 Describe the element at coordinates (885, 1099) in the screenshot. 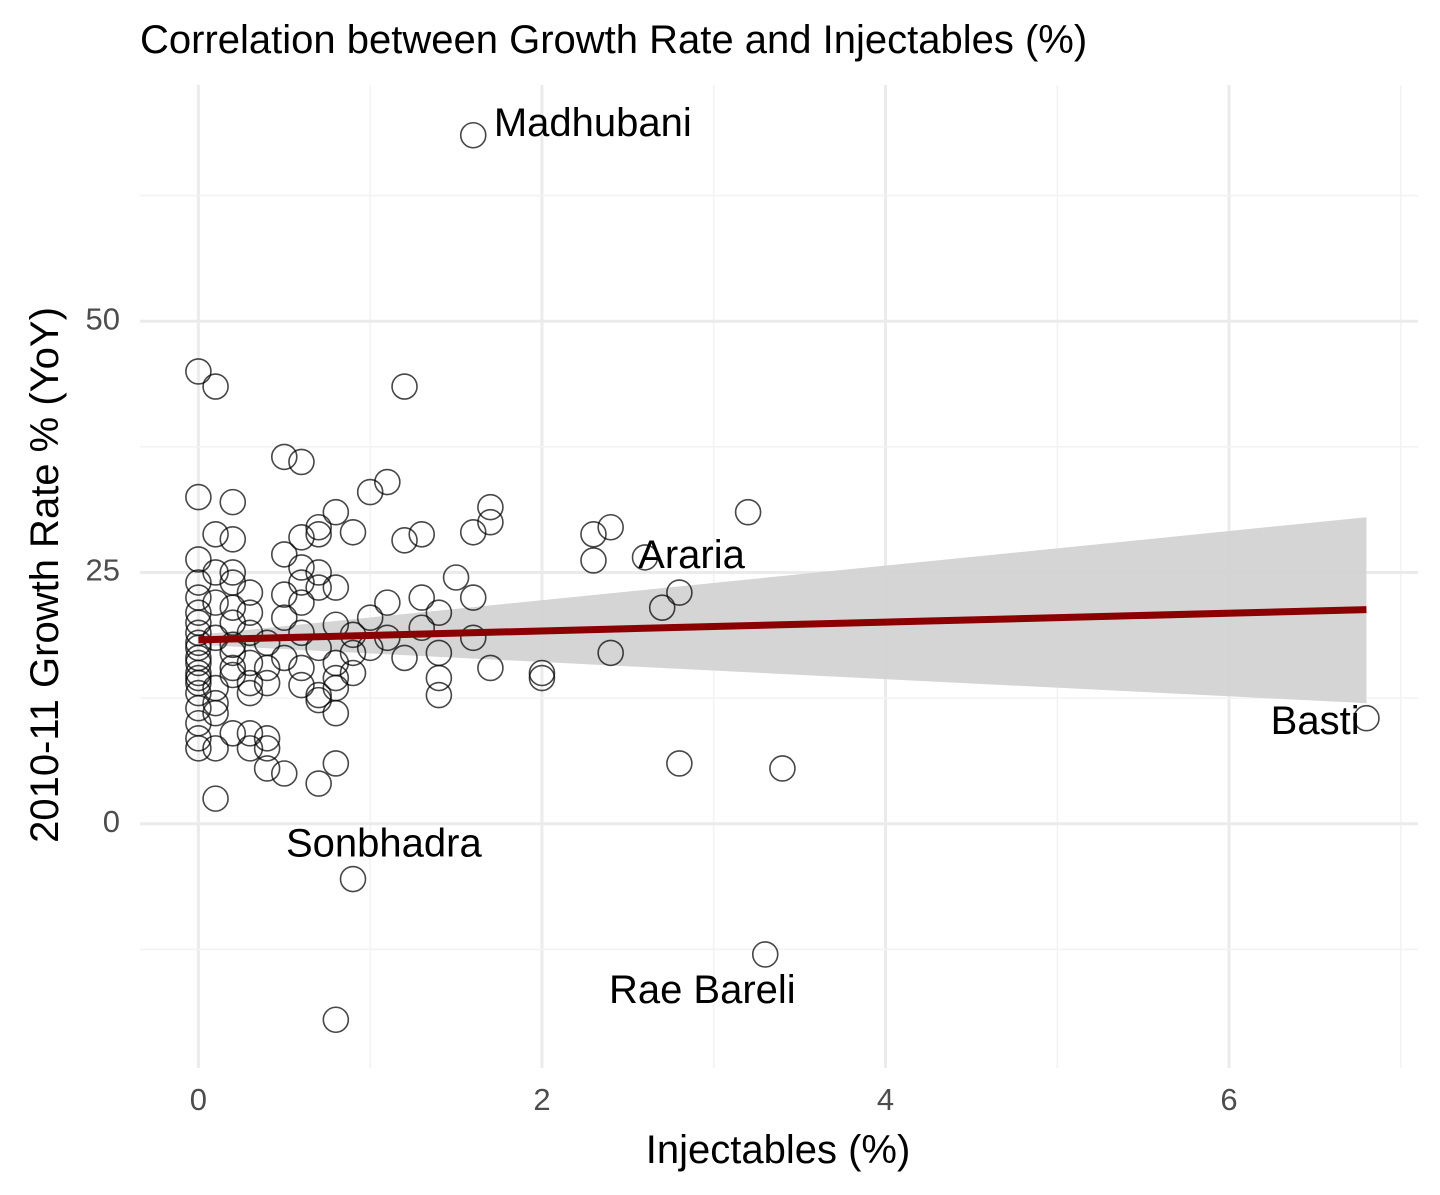

I see `x-tick-label: 4` at that location.